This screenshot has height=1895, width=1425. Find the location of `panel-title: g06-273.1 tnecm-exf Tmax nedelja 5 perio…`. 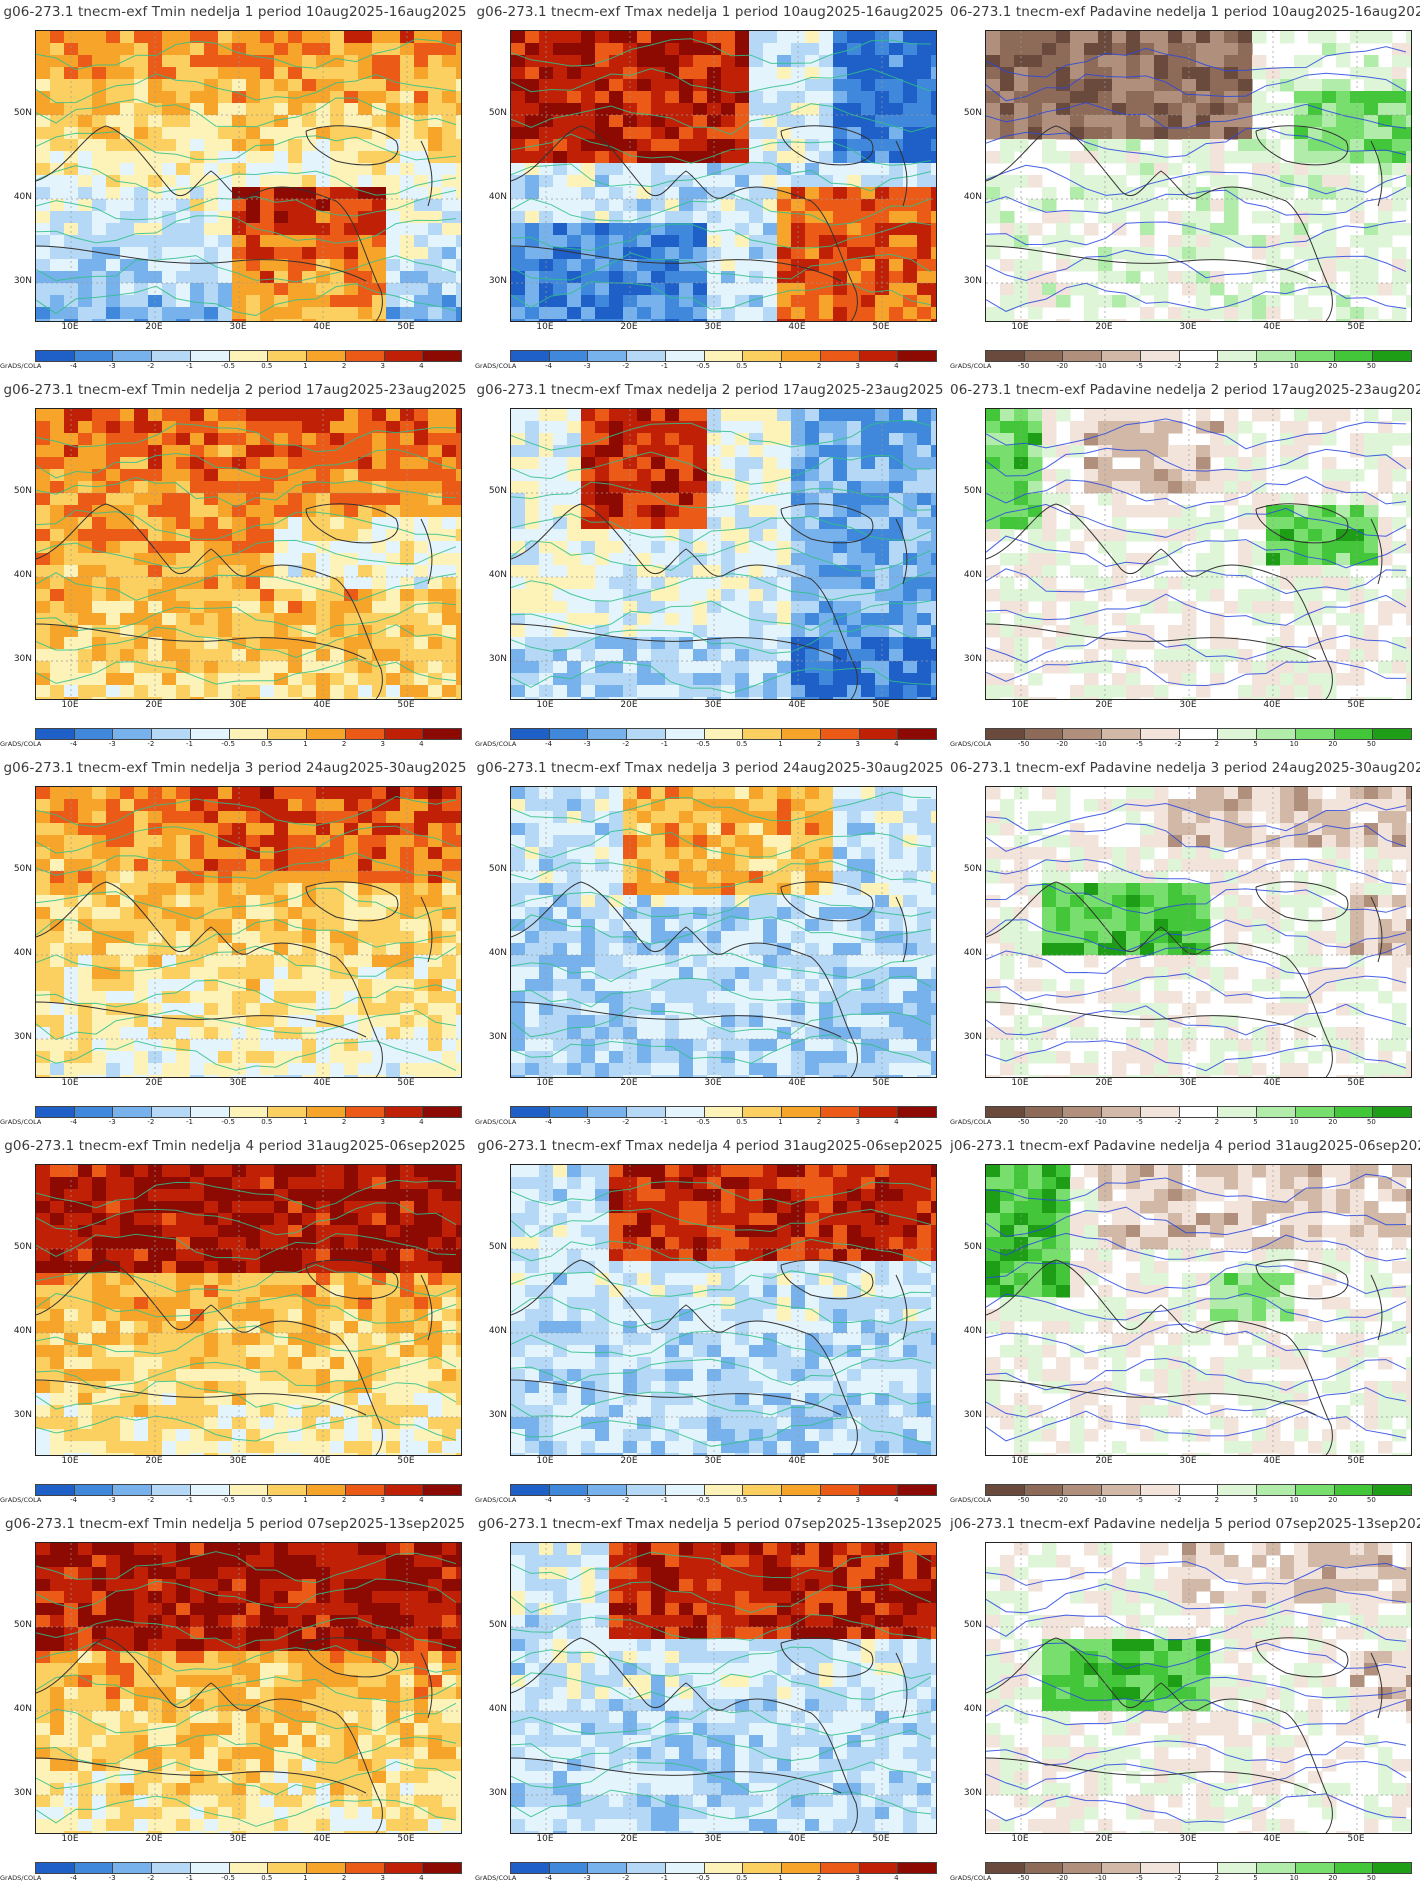

panel-title: g06-273.1 tnecm-exf Tmax nedelja 5 perio… is located at coordinates (710, 1524).